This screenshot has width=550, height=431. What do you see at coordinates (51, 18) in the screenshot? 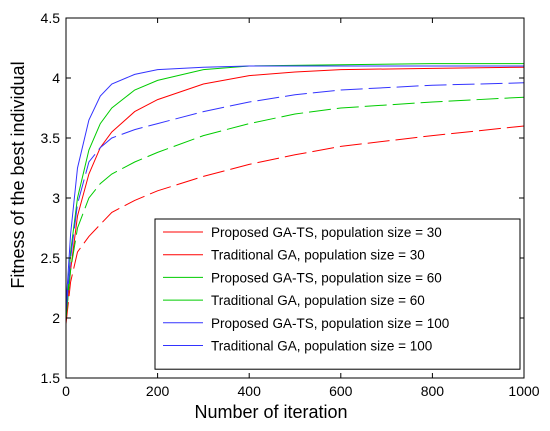
I see `y-tick-label: 4.5` at bounding box center [51, 18].